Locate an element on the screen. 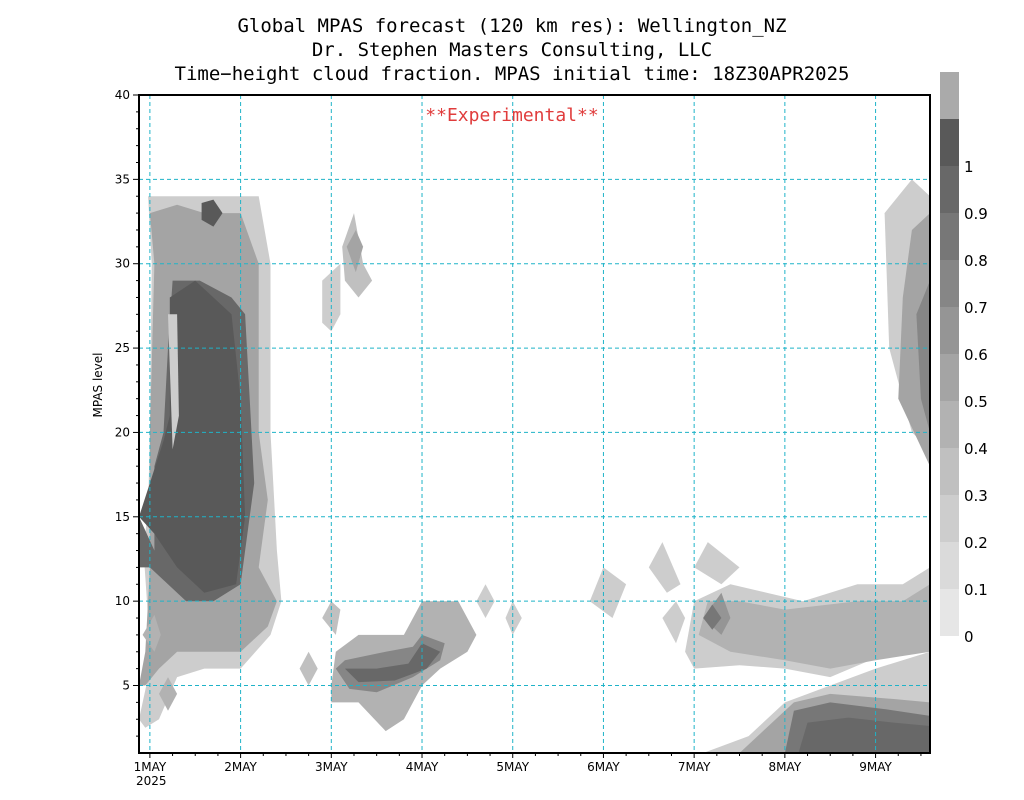  y-tick-label-2: 15 is located at coordinates (122, 517).